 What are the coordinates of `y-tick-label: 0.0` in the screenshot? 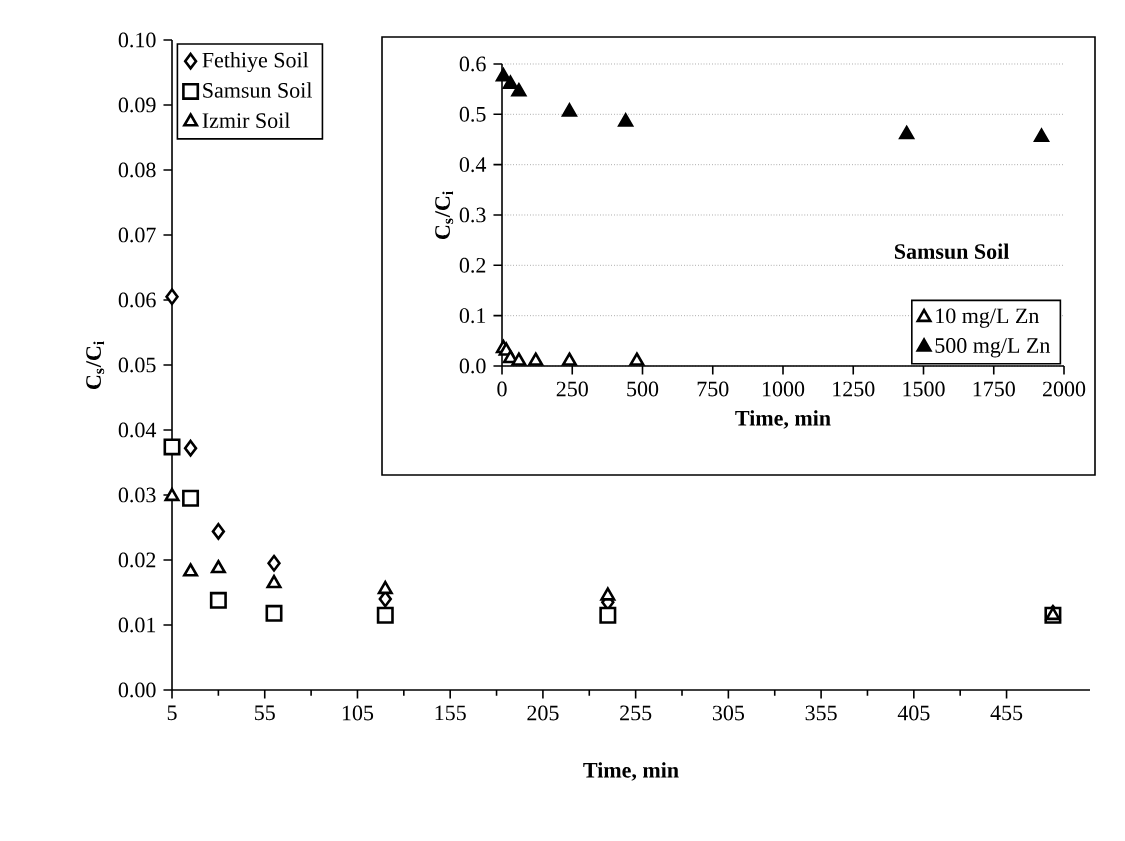 It's located at (472, 366).